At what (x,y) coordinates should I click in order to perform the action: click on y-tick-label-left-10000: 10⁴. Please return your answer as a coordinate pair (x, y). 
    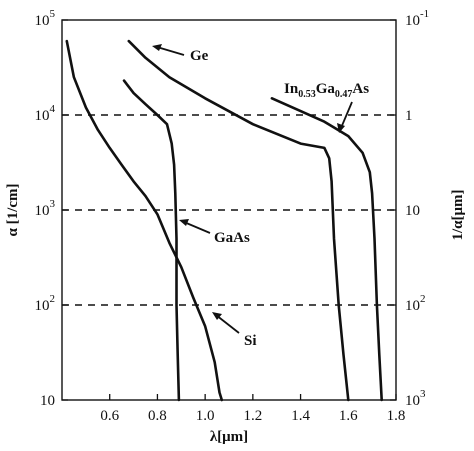
    Looking at the image, I should click on (45, 113).